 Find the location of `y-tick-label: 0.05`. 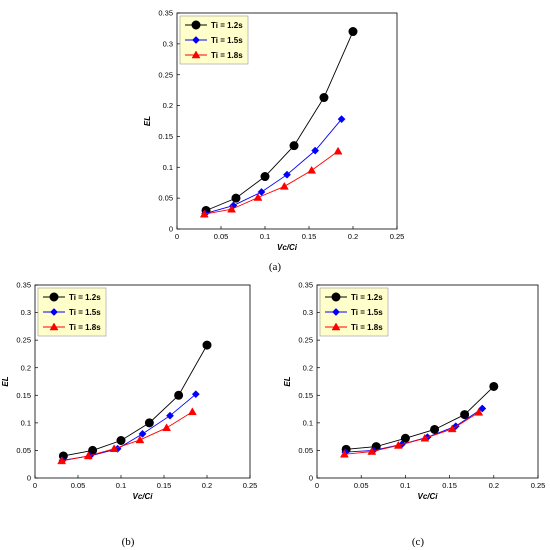

y-tick-label: 0.05 is located at coordinates (165, 198).